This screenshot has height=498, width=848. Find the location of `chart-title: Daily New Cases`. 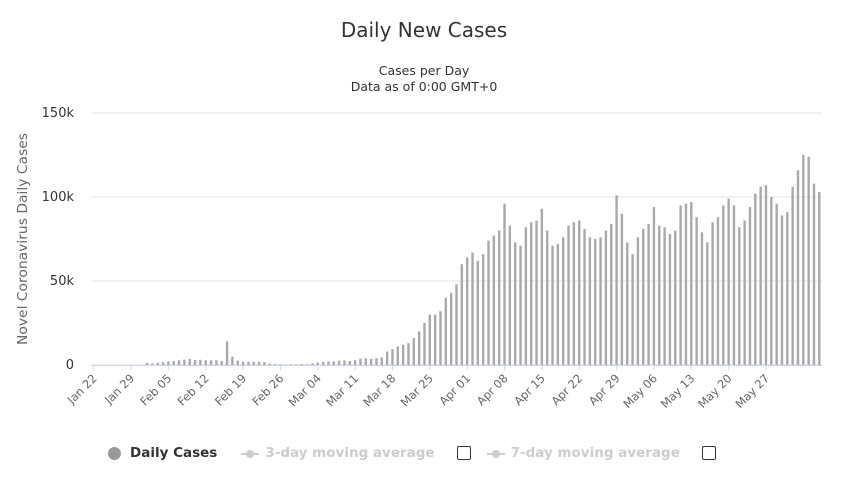

chart-title: Daily New Cases is located at coordinates (424, 30).